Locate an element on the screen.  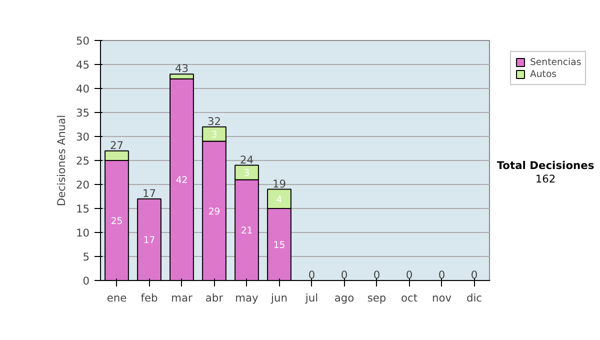
y-tick-label: 45 is located at coordinates (83, 65).